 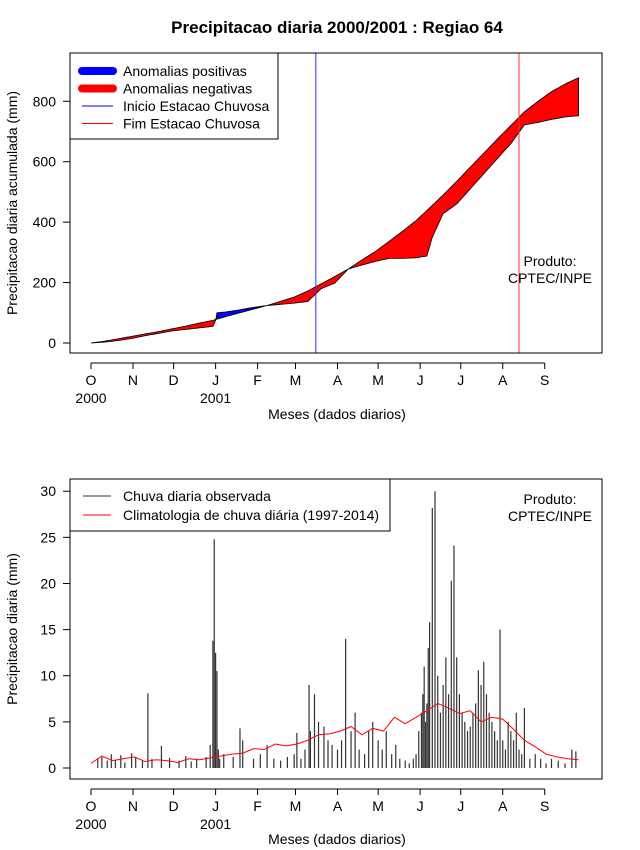 I want to click on climatology-line, so click(x=334, y=733).